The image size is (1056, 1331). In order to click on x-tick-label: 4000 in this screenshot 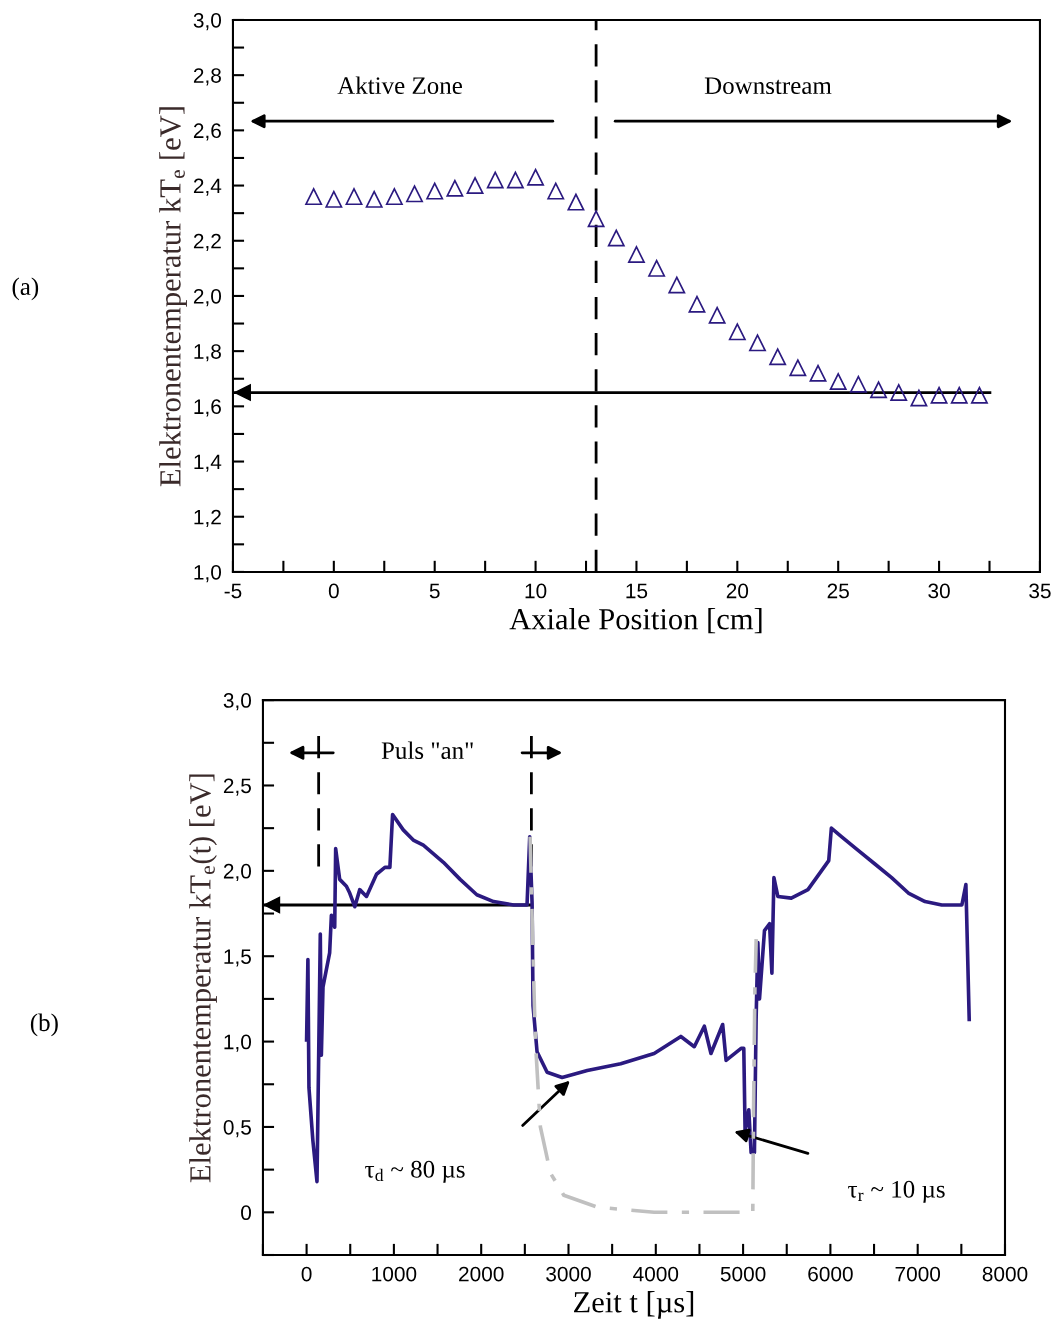, I will do `click(656, 1274)`.